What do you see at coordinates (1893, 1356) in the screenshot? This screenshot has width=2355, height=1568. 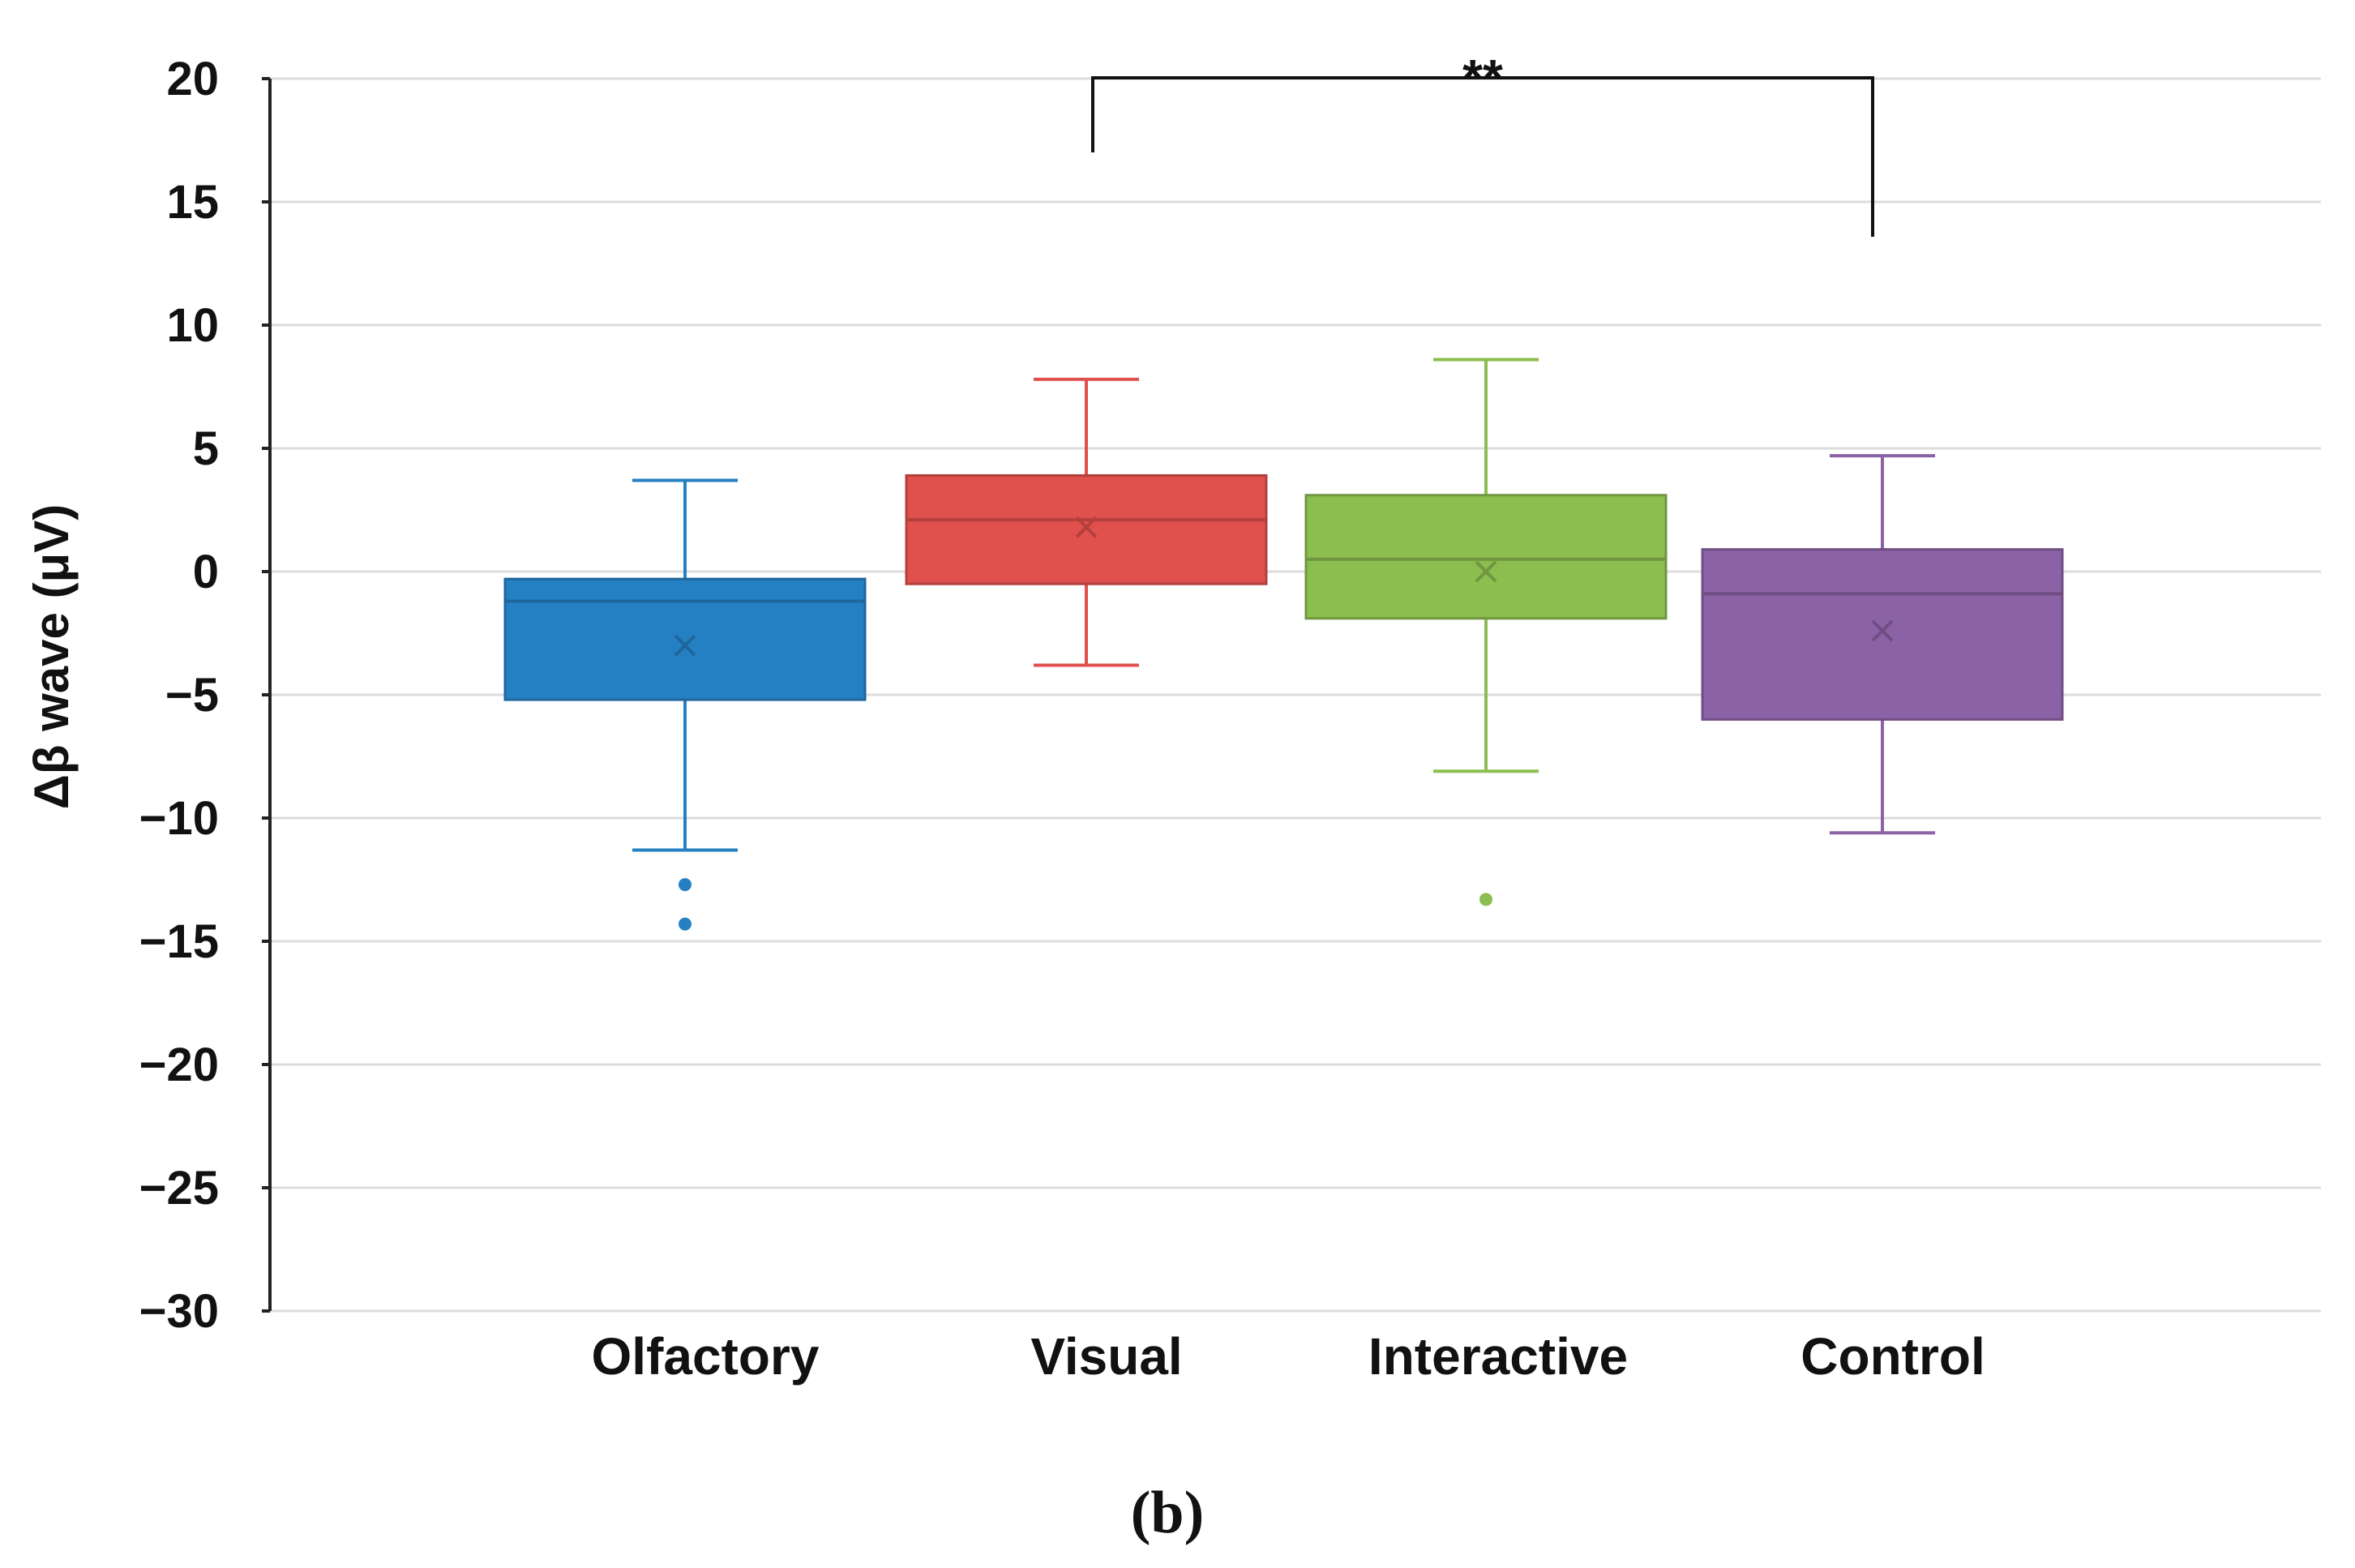 I see `x-category-label: Control` at bounding box center [1893, 1356].